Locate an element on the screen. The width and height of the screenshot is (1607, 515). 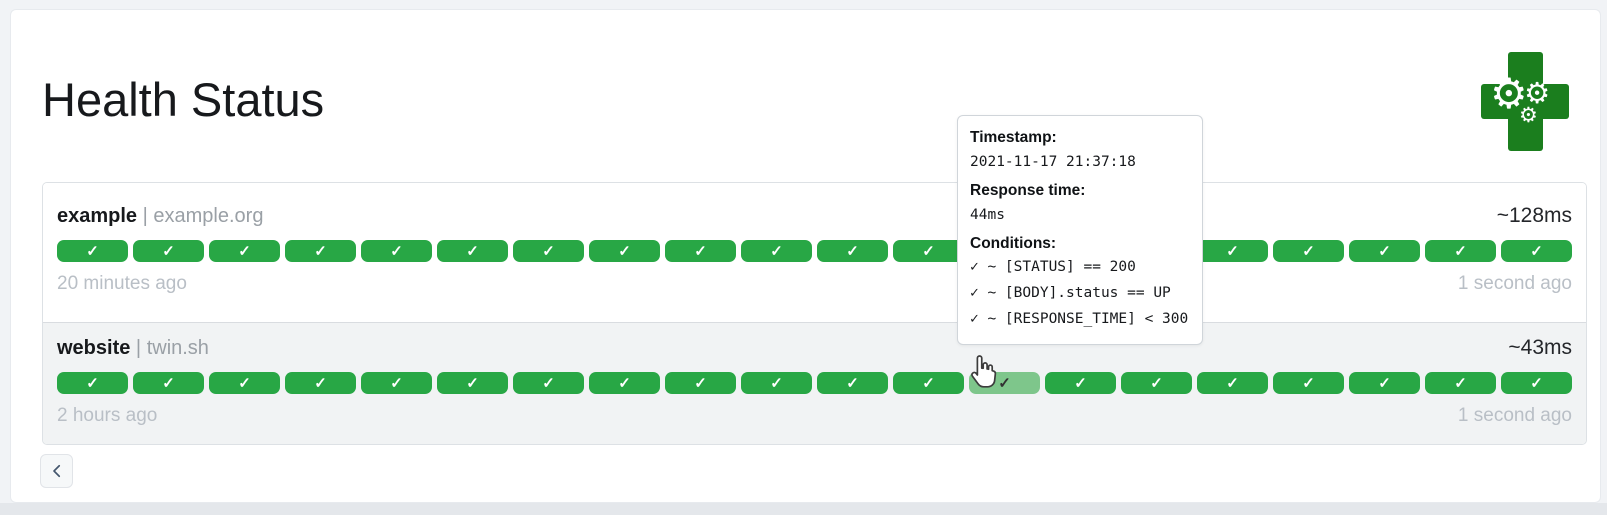
endpoint-footer: 2 hours ago 1 second ago is located at coordinates (814, 416).